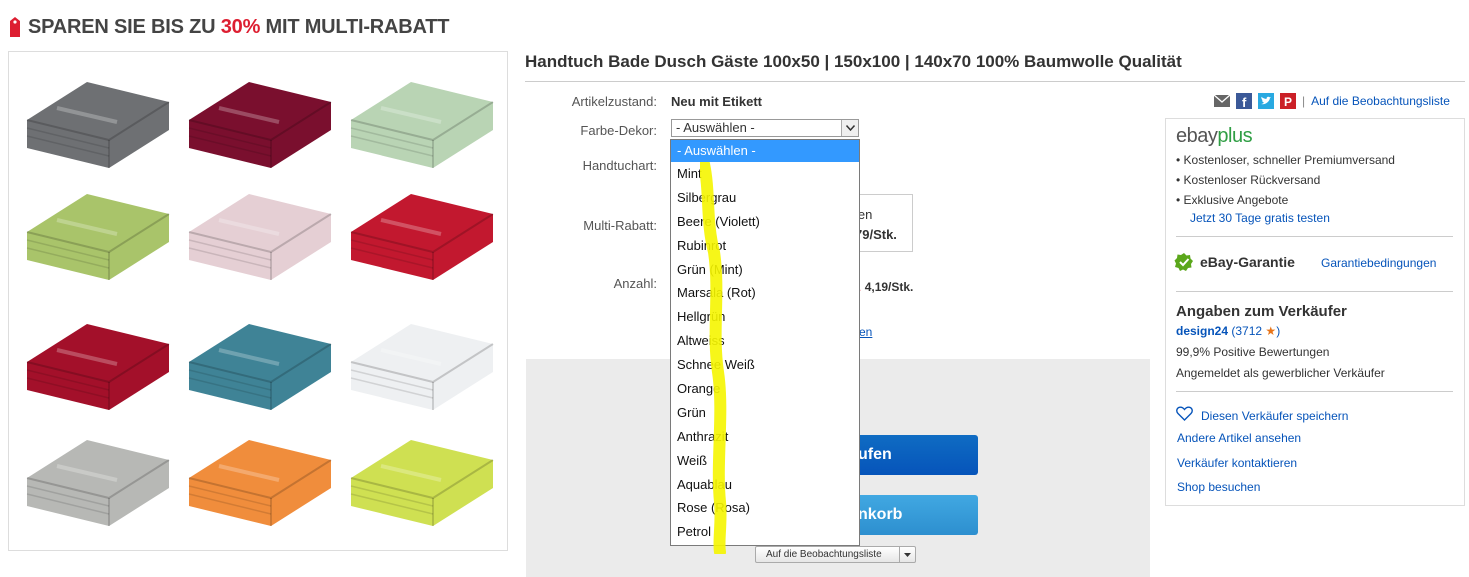  Describe the element at coordinates (701, 341) in the screenshot. I see `dropdown-option: Altweiss` at that location.